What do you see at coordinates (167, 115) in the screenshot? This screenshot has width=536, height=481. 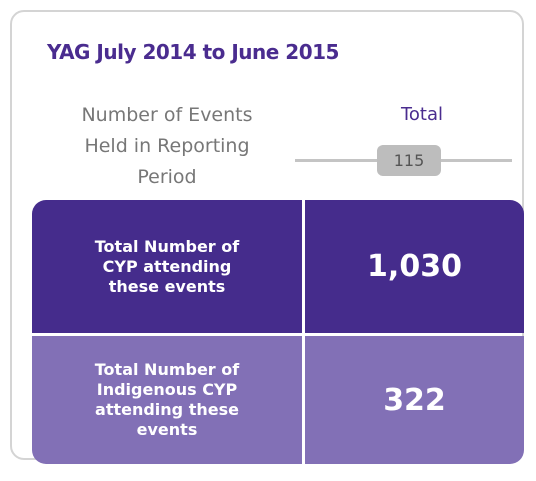 I see `label-line: Number of Events` at bounding box center [167, 115].